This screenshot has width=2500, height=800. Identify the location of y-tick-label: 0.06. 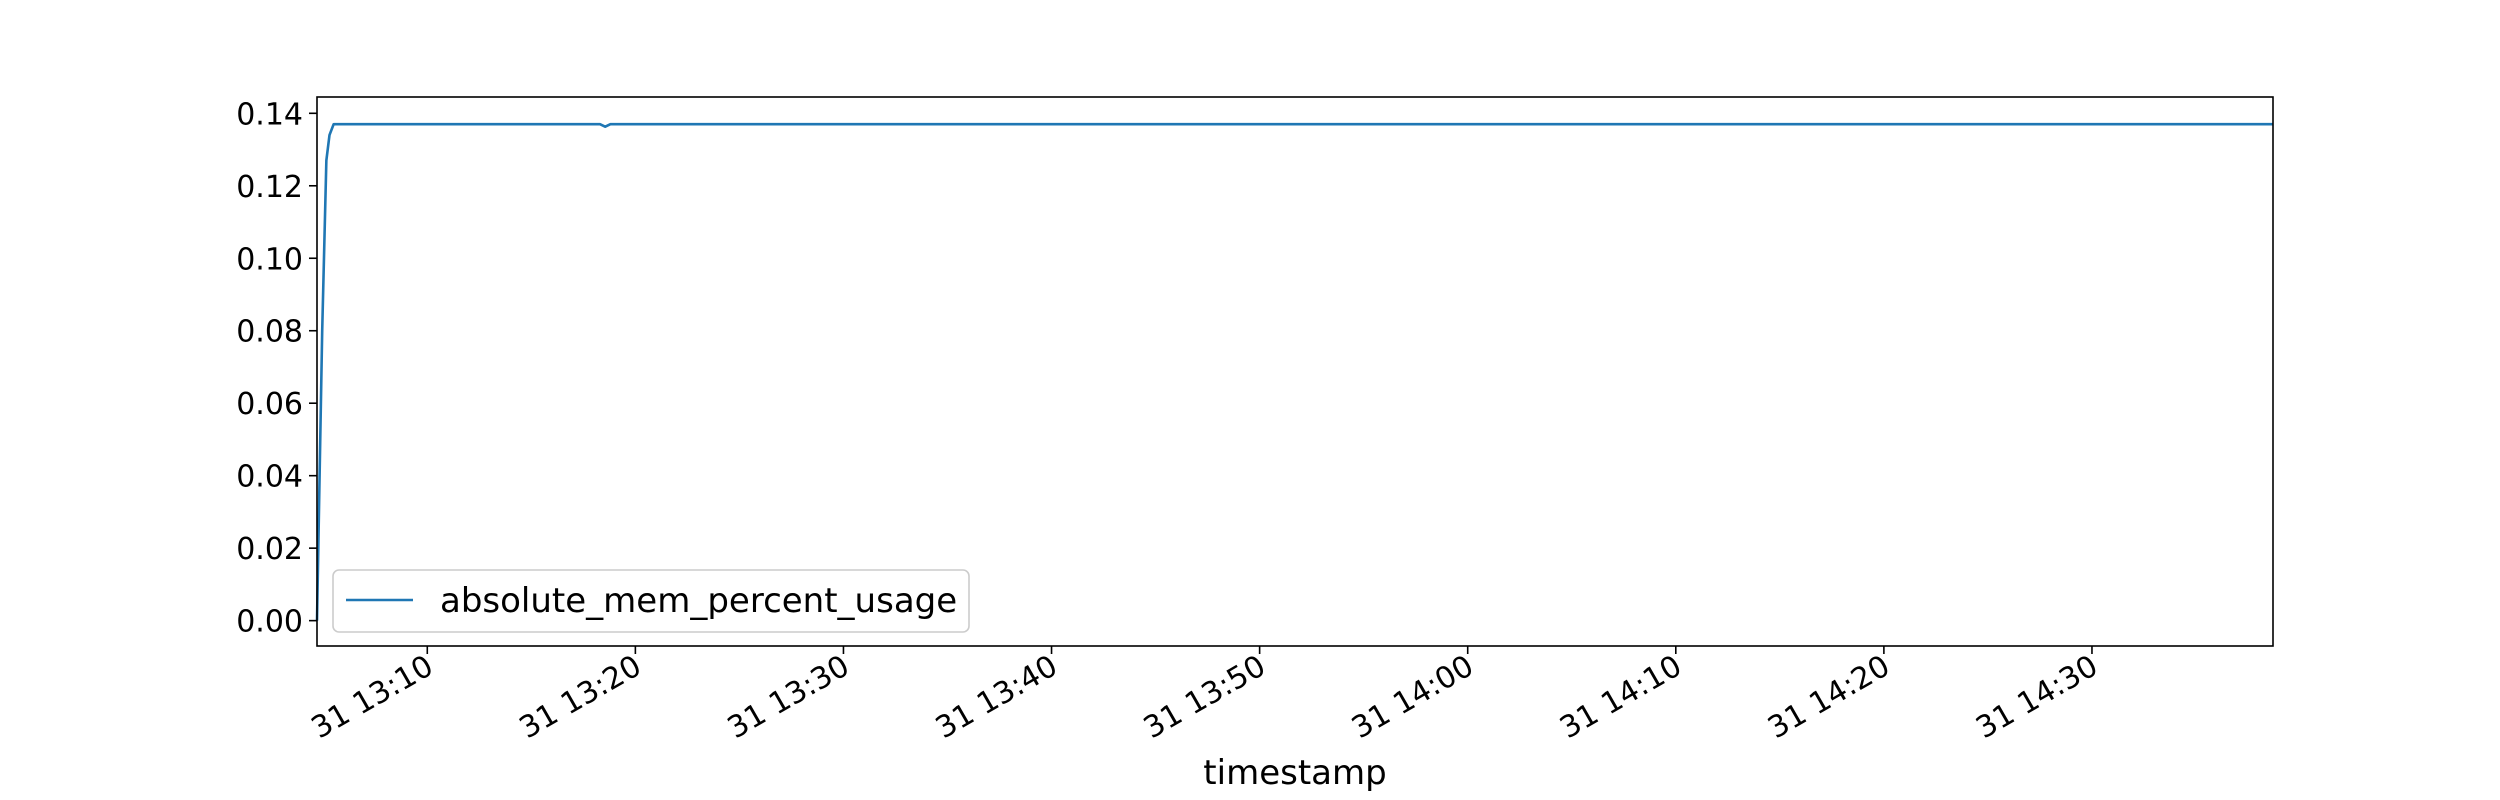
(269, 404).